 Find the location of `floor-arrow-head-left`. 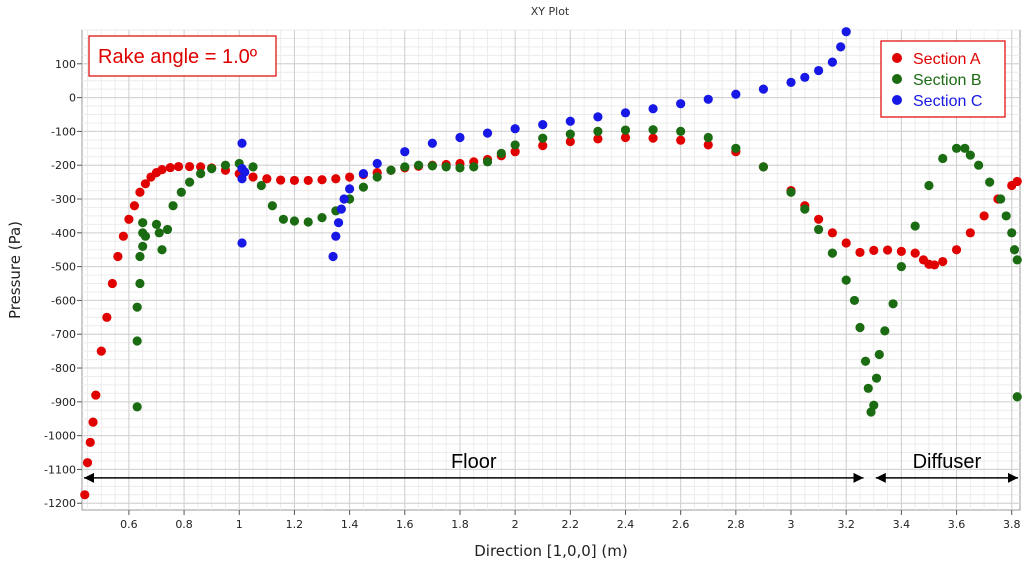

floor-arrow-head-left is located at coordinates (89, 477).